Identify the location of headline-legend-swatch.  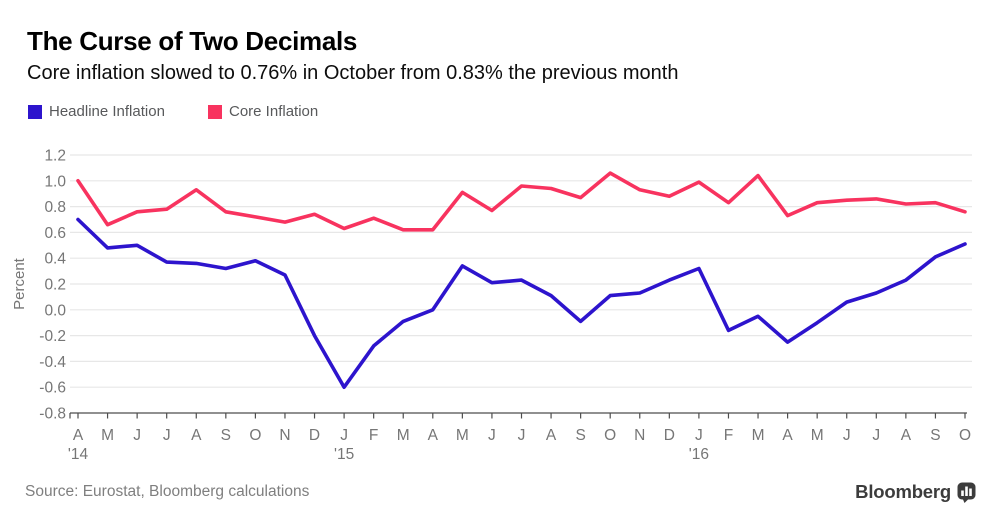
(35, 111).